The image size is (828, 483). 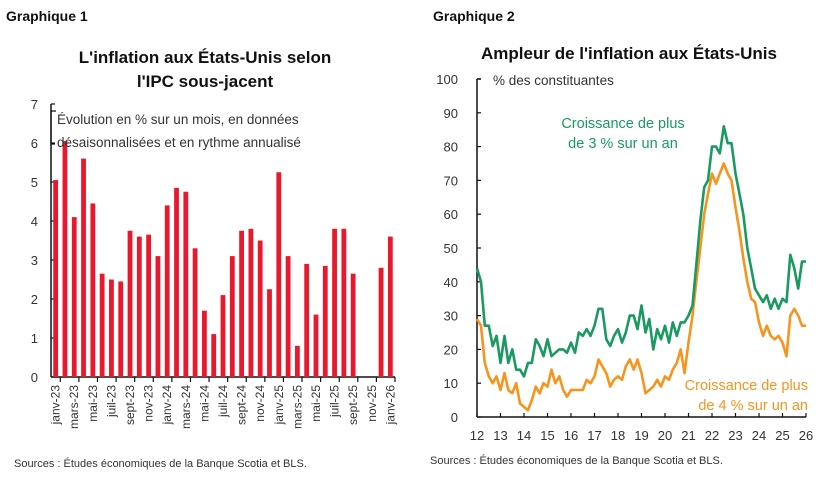 I want to click on chart-2-title: Ampleur de l'inflation aux États-Unis, so click(x=629, y=53).